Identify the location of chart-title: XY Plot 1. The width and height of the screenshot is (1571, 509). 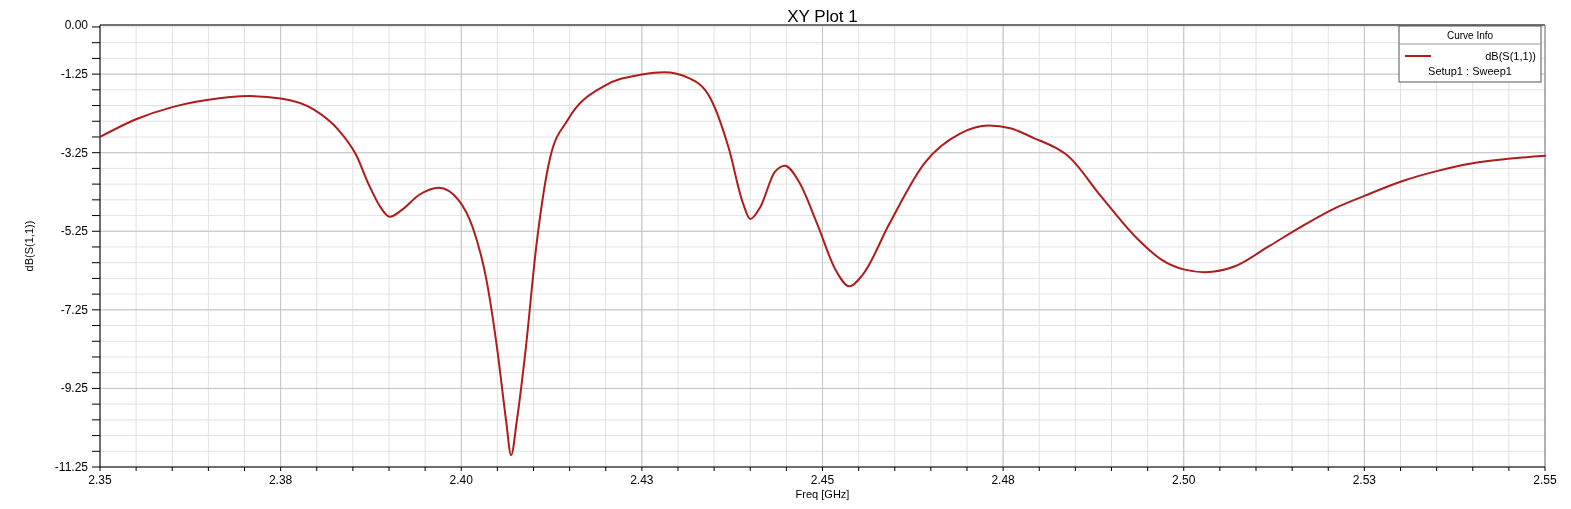
(822, 16).